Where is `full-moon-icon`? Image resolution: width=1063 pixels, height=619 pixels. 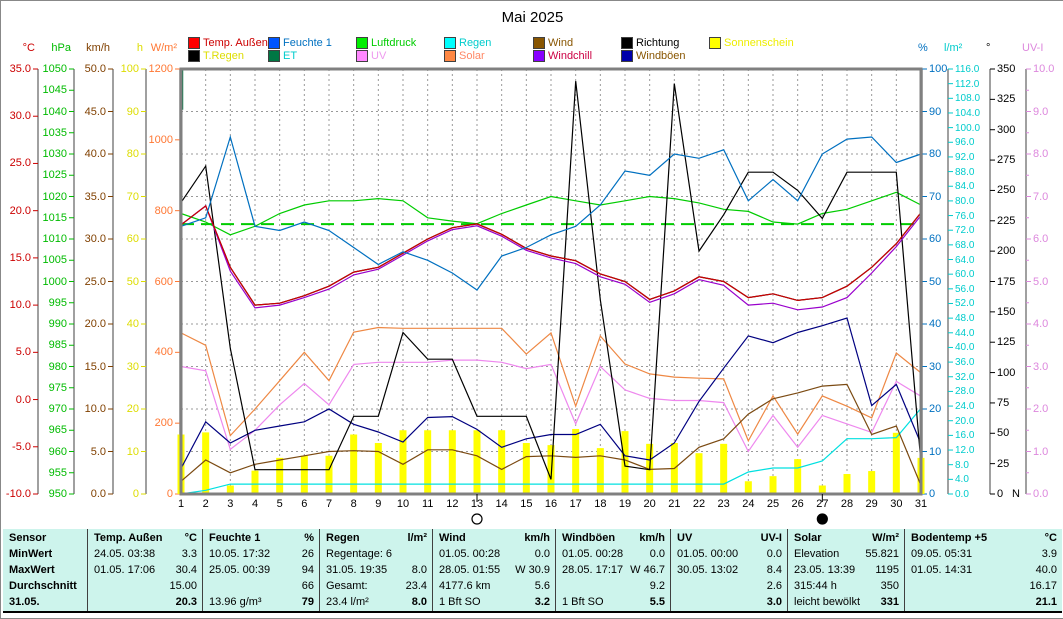
full-moon-icon is located at coordinates (477, 519).